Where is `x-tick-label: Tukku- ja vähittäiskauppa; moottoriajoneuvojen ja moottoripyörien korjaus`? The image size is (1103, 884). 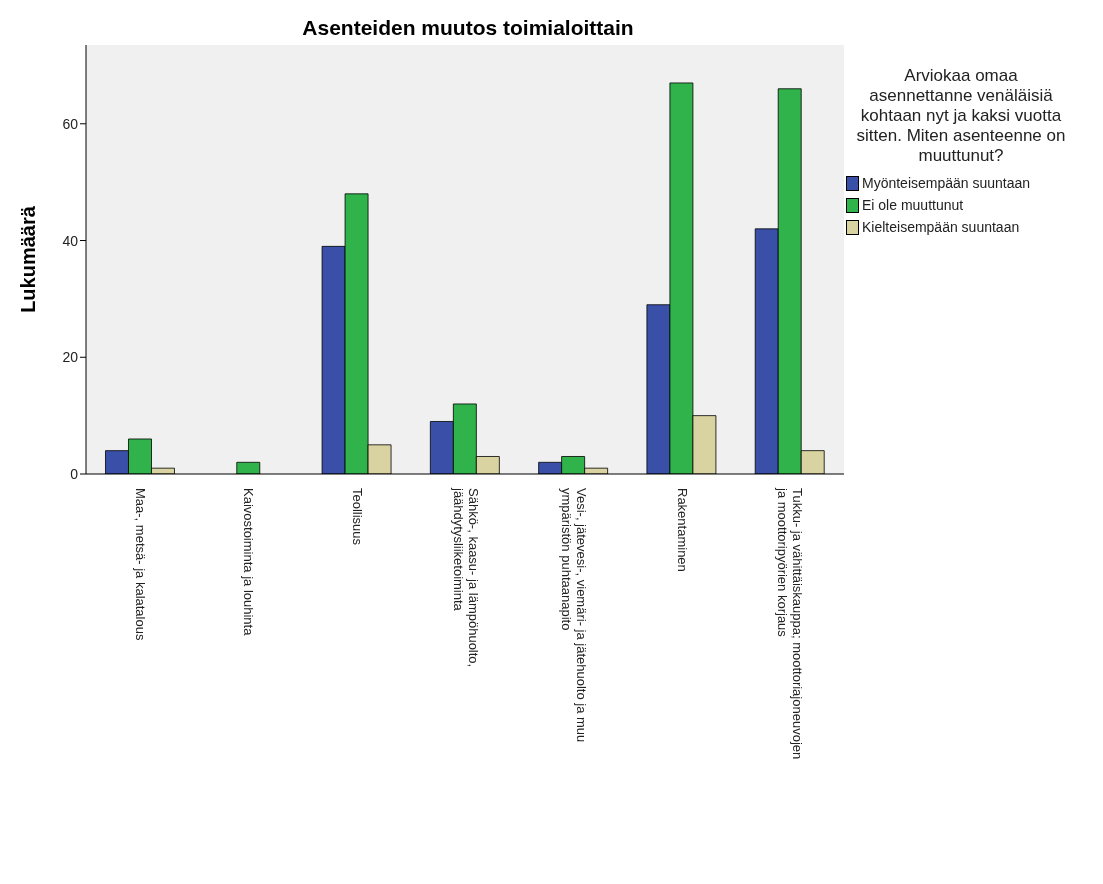 x-tick-label: Tukku- ja vähittäiskauppa; moottoriajoneuvojen ja moottoripyörien korjaus is located at coordinates (790, 623).